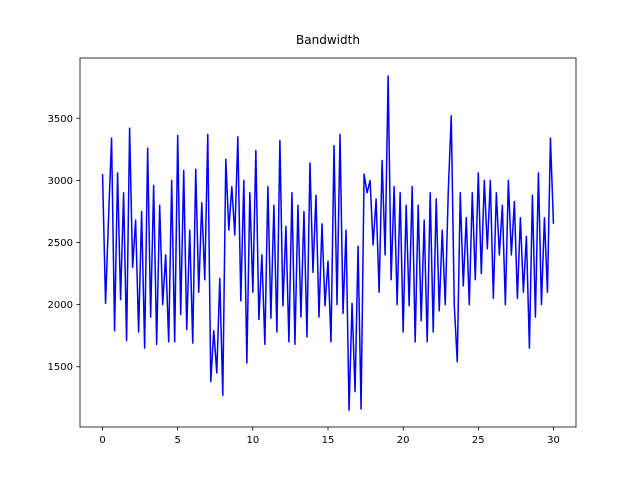 The height and width of the screenshot is (480, 640). I want to click on y-tick-label: 1500, so click(60, 367).